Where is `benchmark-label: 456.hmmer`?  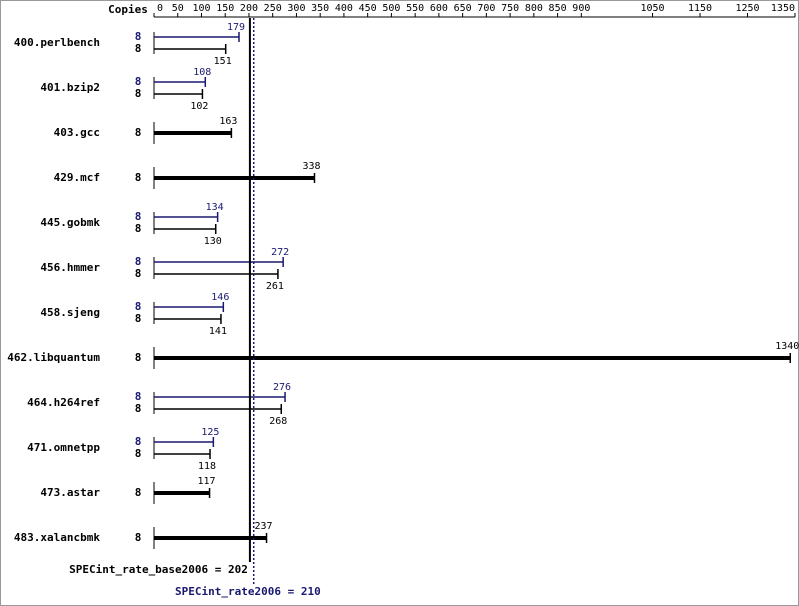 benchmark-label: 456.hmmer is located at coordinates (70, 267).